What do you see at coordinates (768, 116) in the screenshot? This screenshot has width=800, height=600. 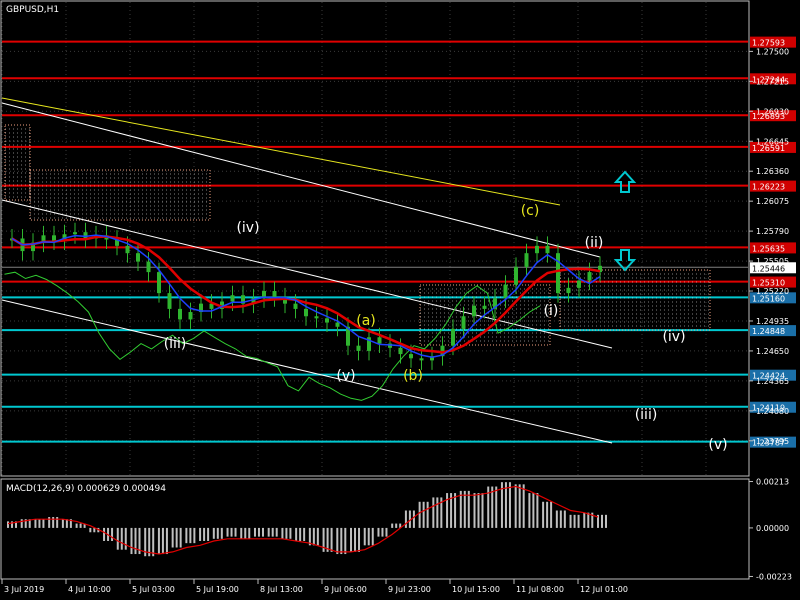 I see `resistance-level-tag-label: 1.26893` at bounding box center [768, 116].